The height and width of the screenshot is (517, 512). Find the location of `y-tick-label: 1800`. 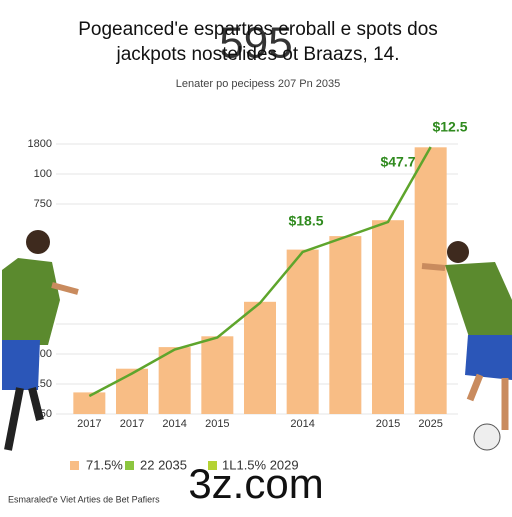

y-tick-label: 1800 is located at coordinates (40, 144).